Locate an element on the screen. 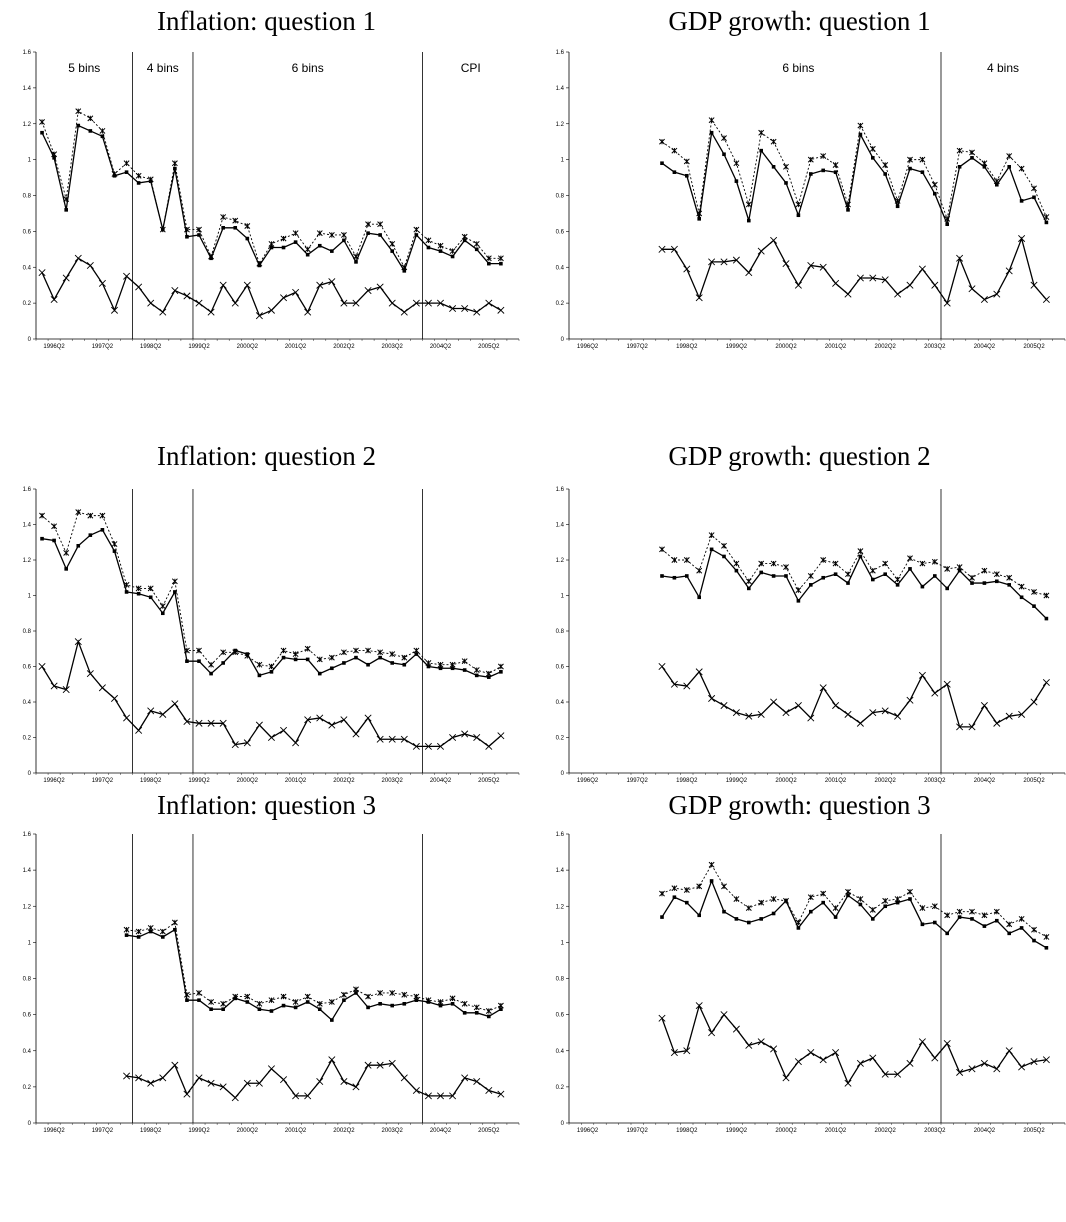 The height and width of the screenshot is (1222, 1066). x-tick-label: 2003Q2 is located at coordinates (935, 1131).